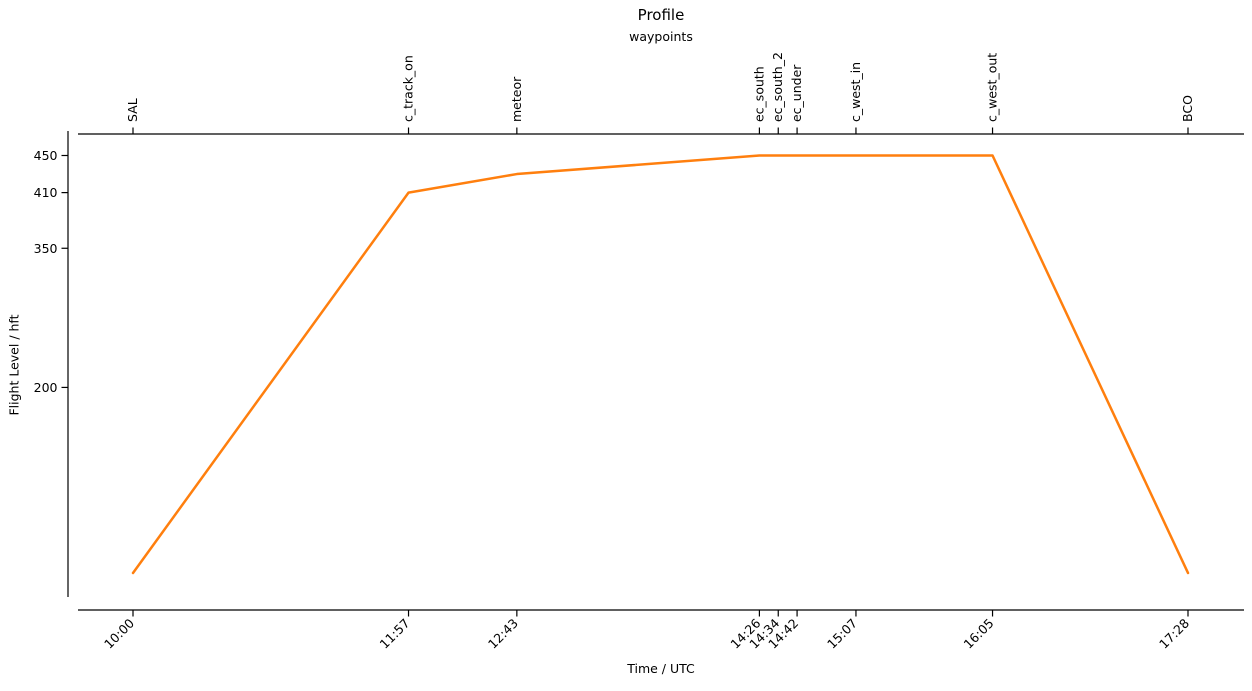 This screenshot has width=1252, height=691. I want to click on waypoint-label: SAL, so click(132, 110).